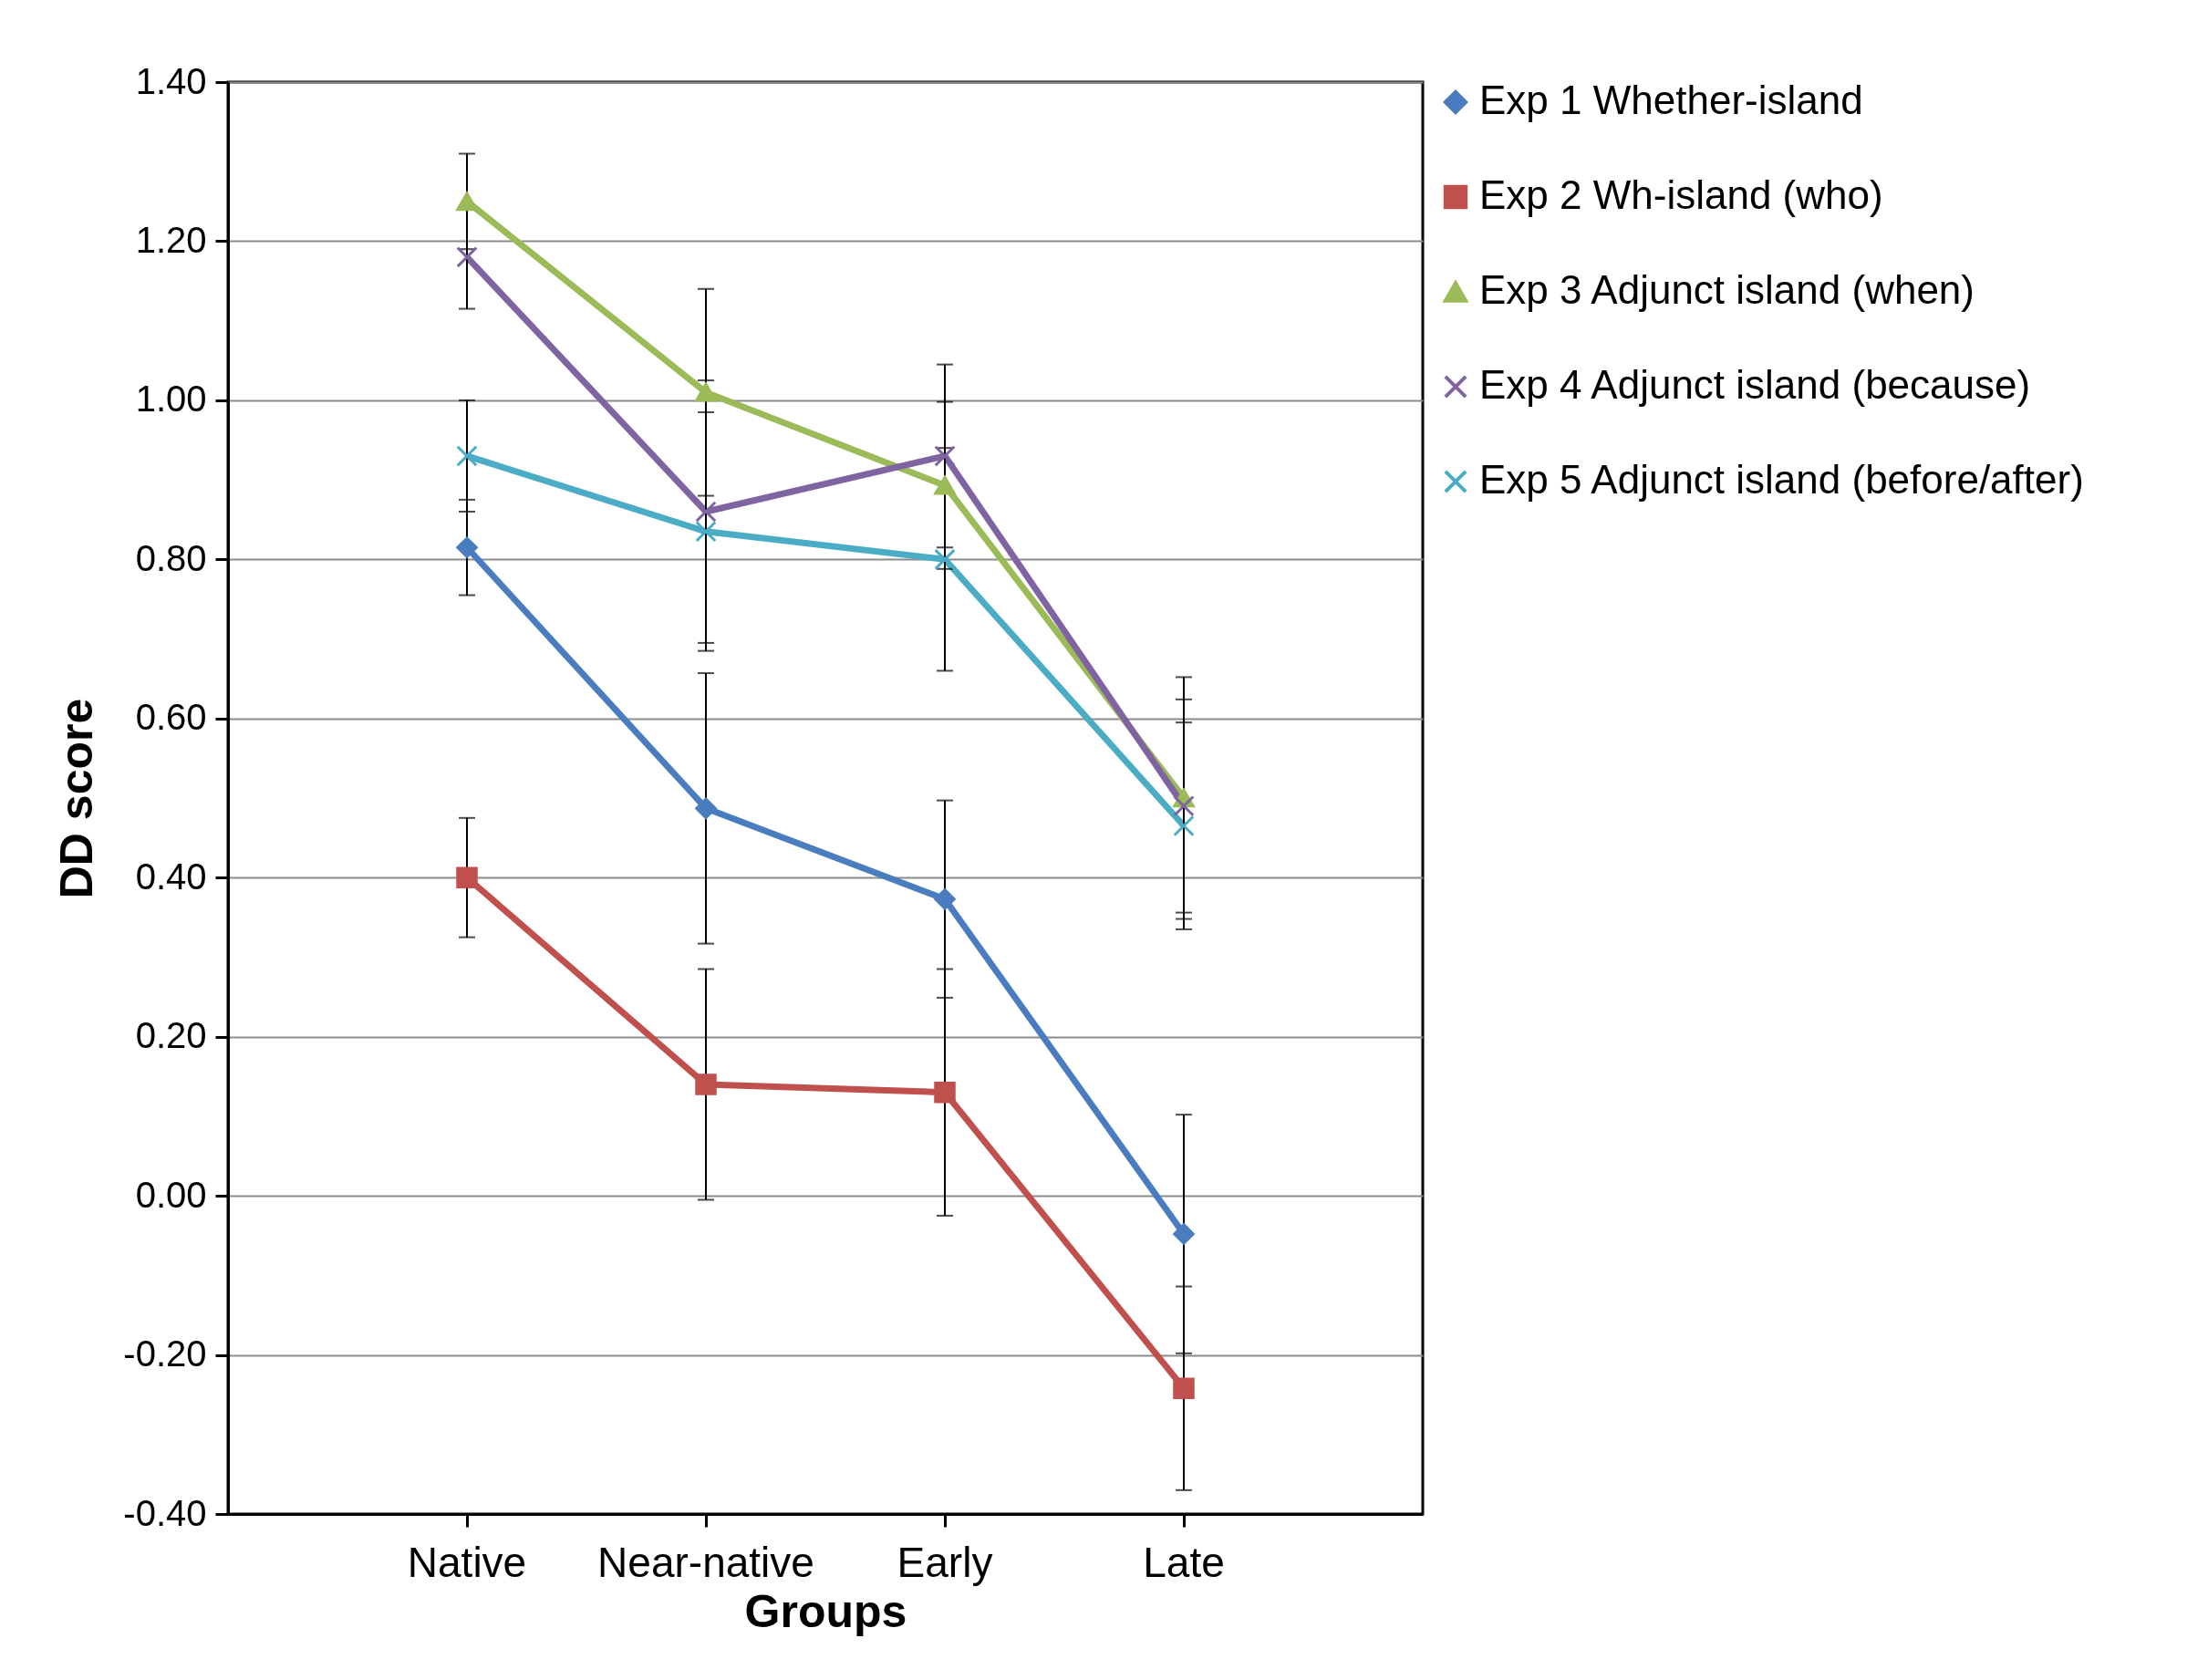 The width and height of the screenshot is (2208, 1680). What do you see at coordinates (467, 1562) in the screenshot?
I see `x-tick-label: Native` at bounding box center [467, 1562].